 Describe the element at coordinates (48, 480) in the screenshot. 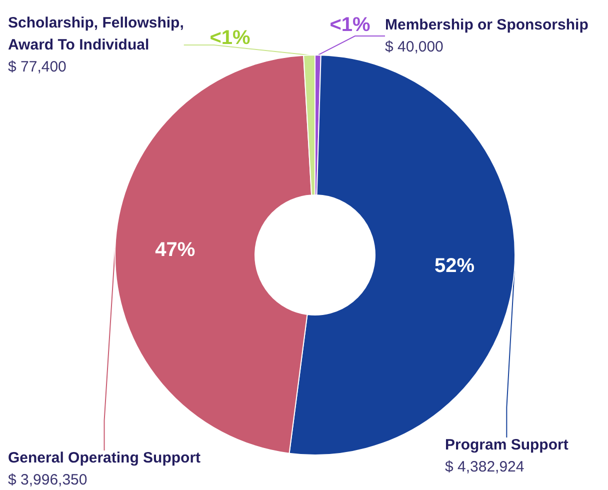

I see `data-label: $ 3,996,350` at that location.